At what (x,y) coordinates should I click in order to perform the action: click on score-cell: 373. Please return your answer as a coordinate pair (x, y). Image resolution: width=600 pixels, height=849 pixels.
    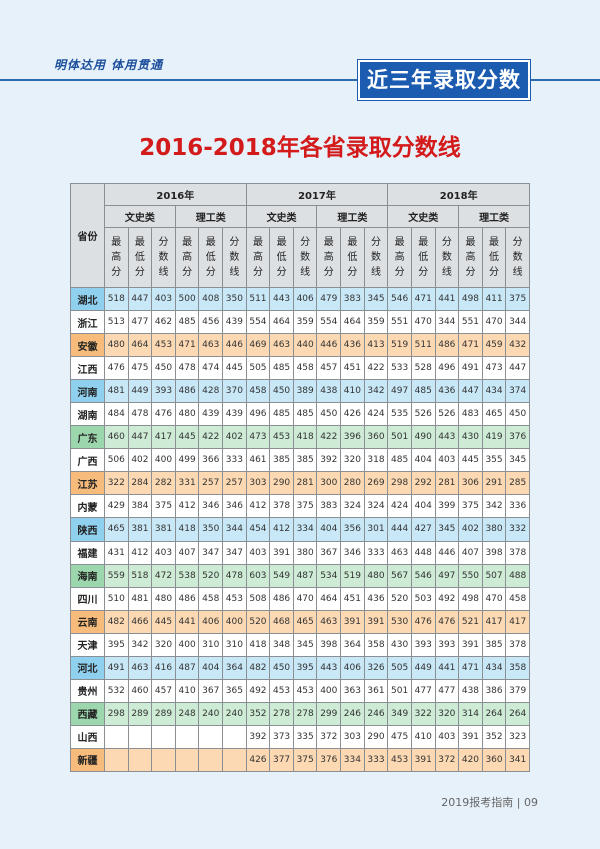
    Looking at the image, I should click on (281, 736).